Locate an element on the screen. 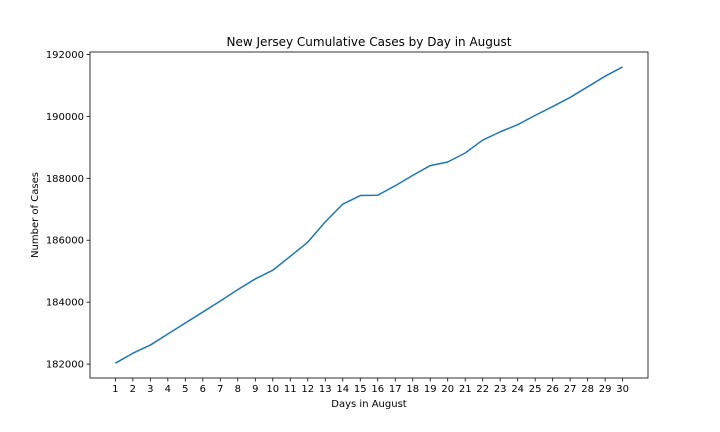 Image resolution: width=720 pixels, height=432 pixels. x-tick-label: 14 is located at coordinates (342, 389).